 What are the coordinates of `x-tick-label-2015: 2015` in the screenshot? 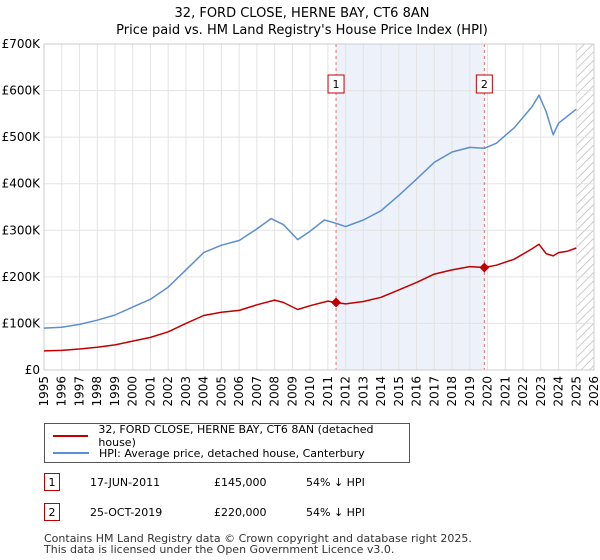 It's located at (399, 391).